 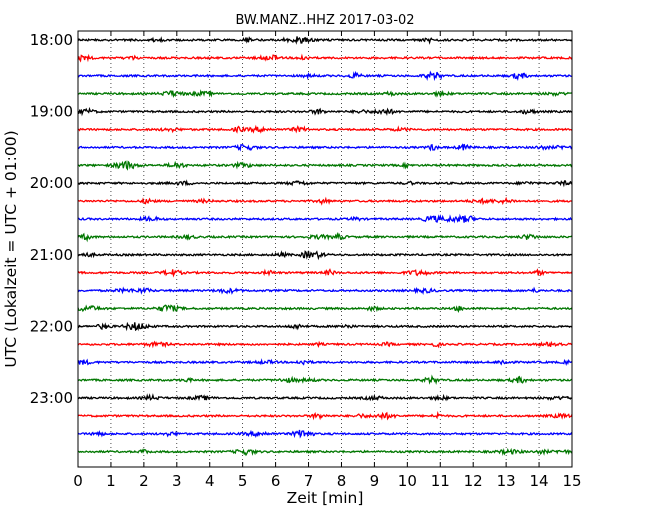 I want to click on x-tick-label-0: 0, so click(x=78, y=481).